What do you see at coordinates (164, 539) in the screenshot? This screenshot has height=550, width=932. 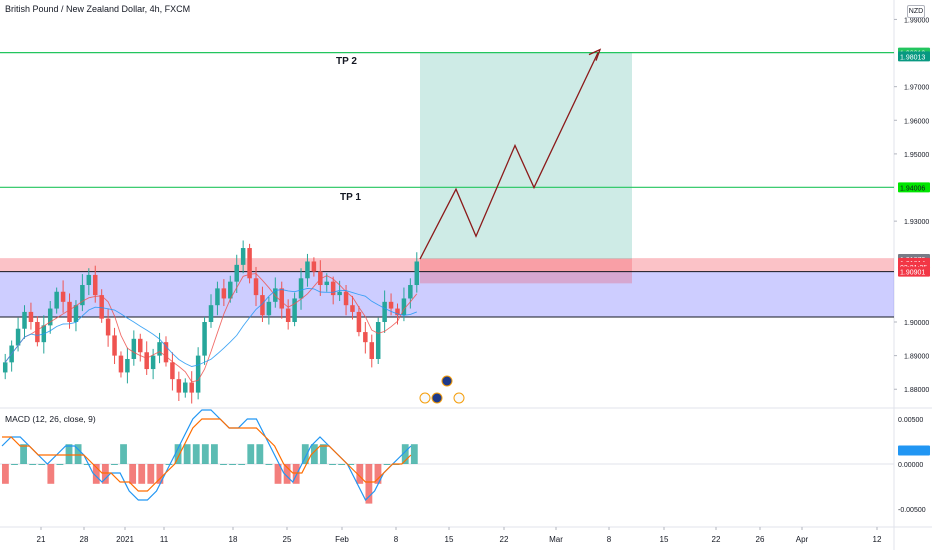 I see `time-tick-label: 11` at bounding box center [164, 539].